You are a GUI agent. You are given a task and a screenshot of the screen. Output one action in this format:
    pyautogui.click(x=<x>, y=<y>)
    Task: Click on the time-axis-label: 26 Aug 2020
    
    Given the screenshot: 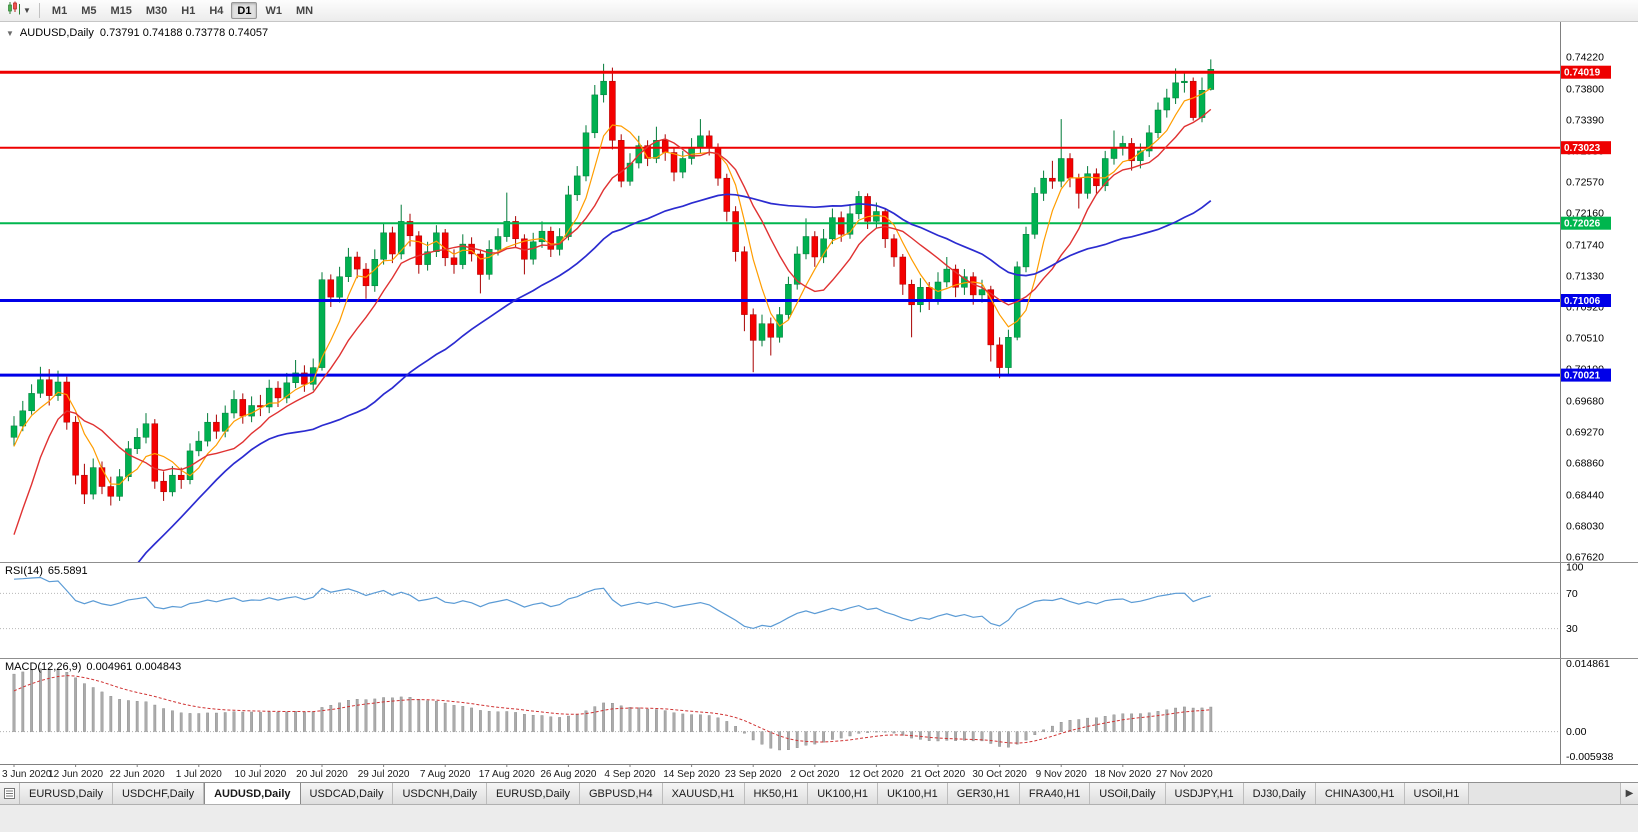 What is the action you would take?
    pyautogui.click(x=568, y=774)
    